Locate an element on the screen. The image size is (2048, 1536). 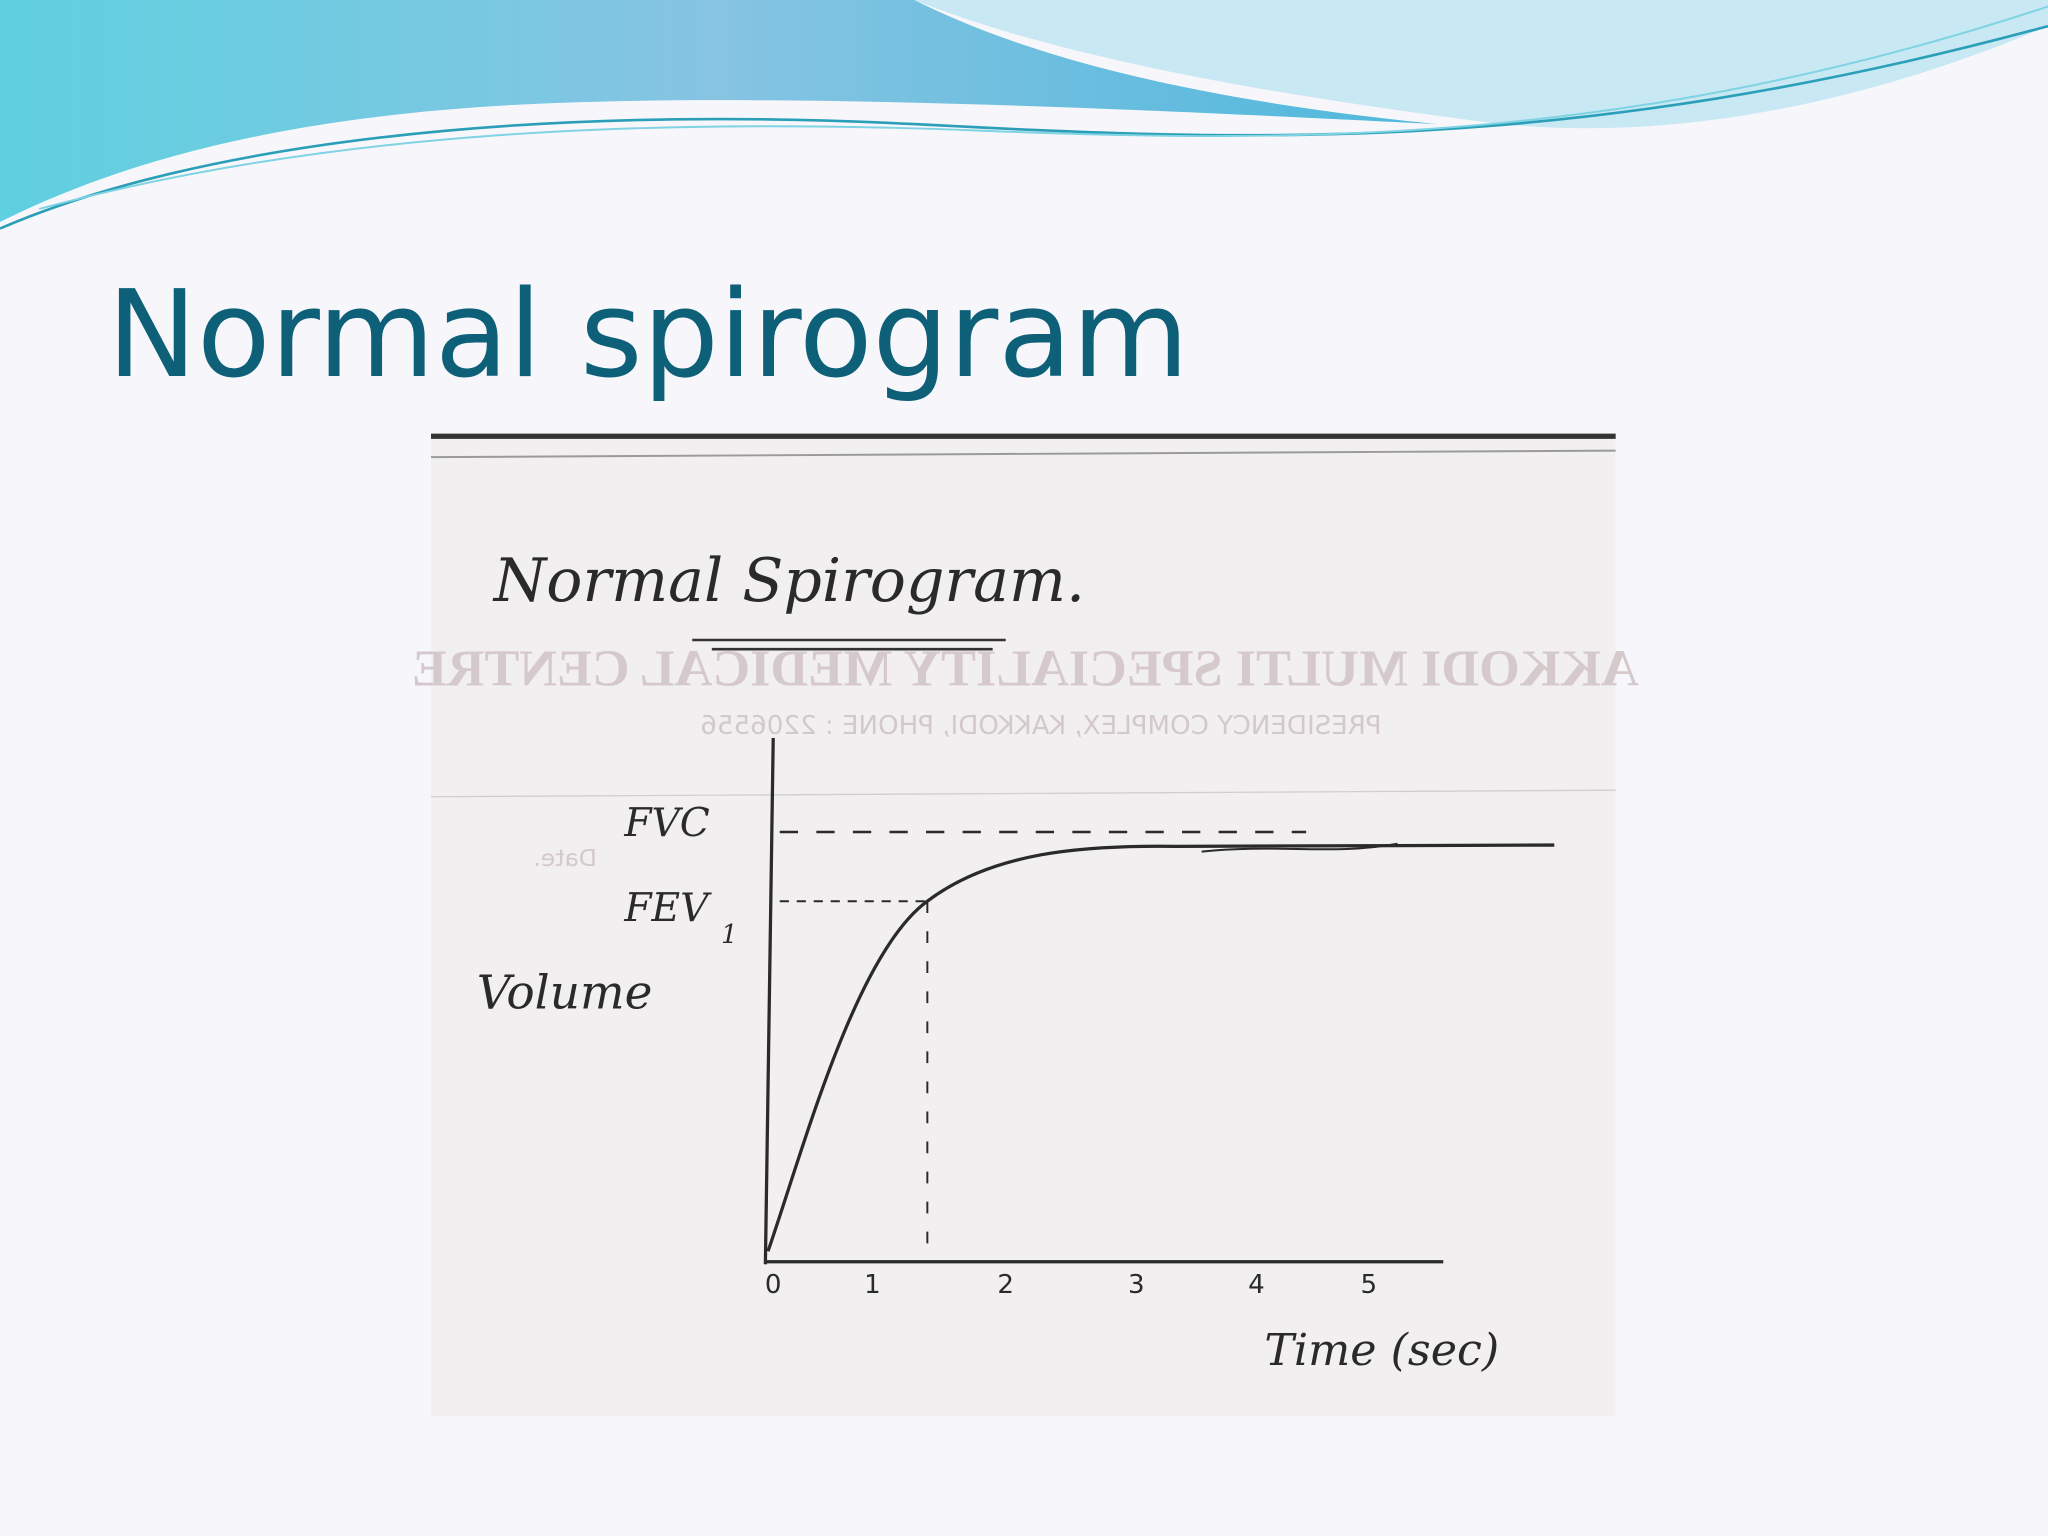
x-tick-label: 4 is located at coordinates (1256, 1285).